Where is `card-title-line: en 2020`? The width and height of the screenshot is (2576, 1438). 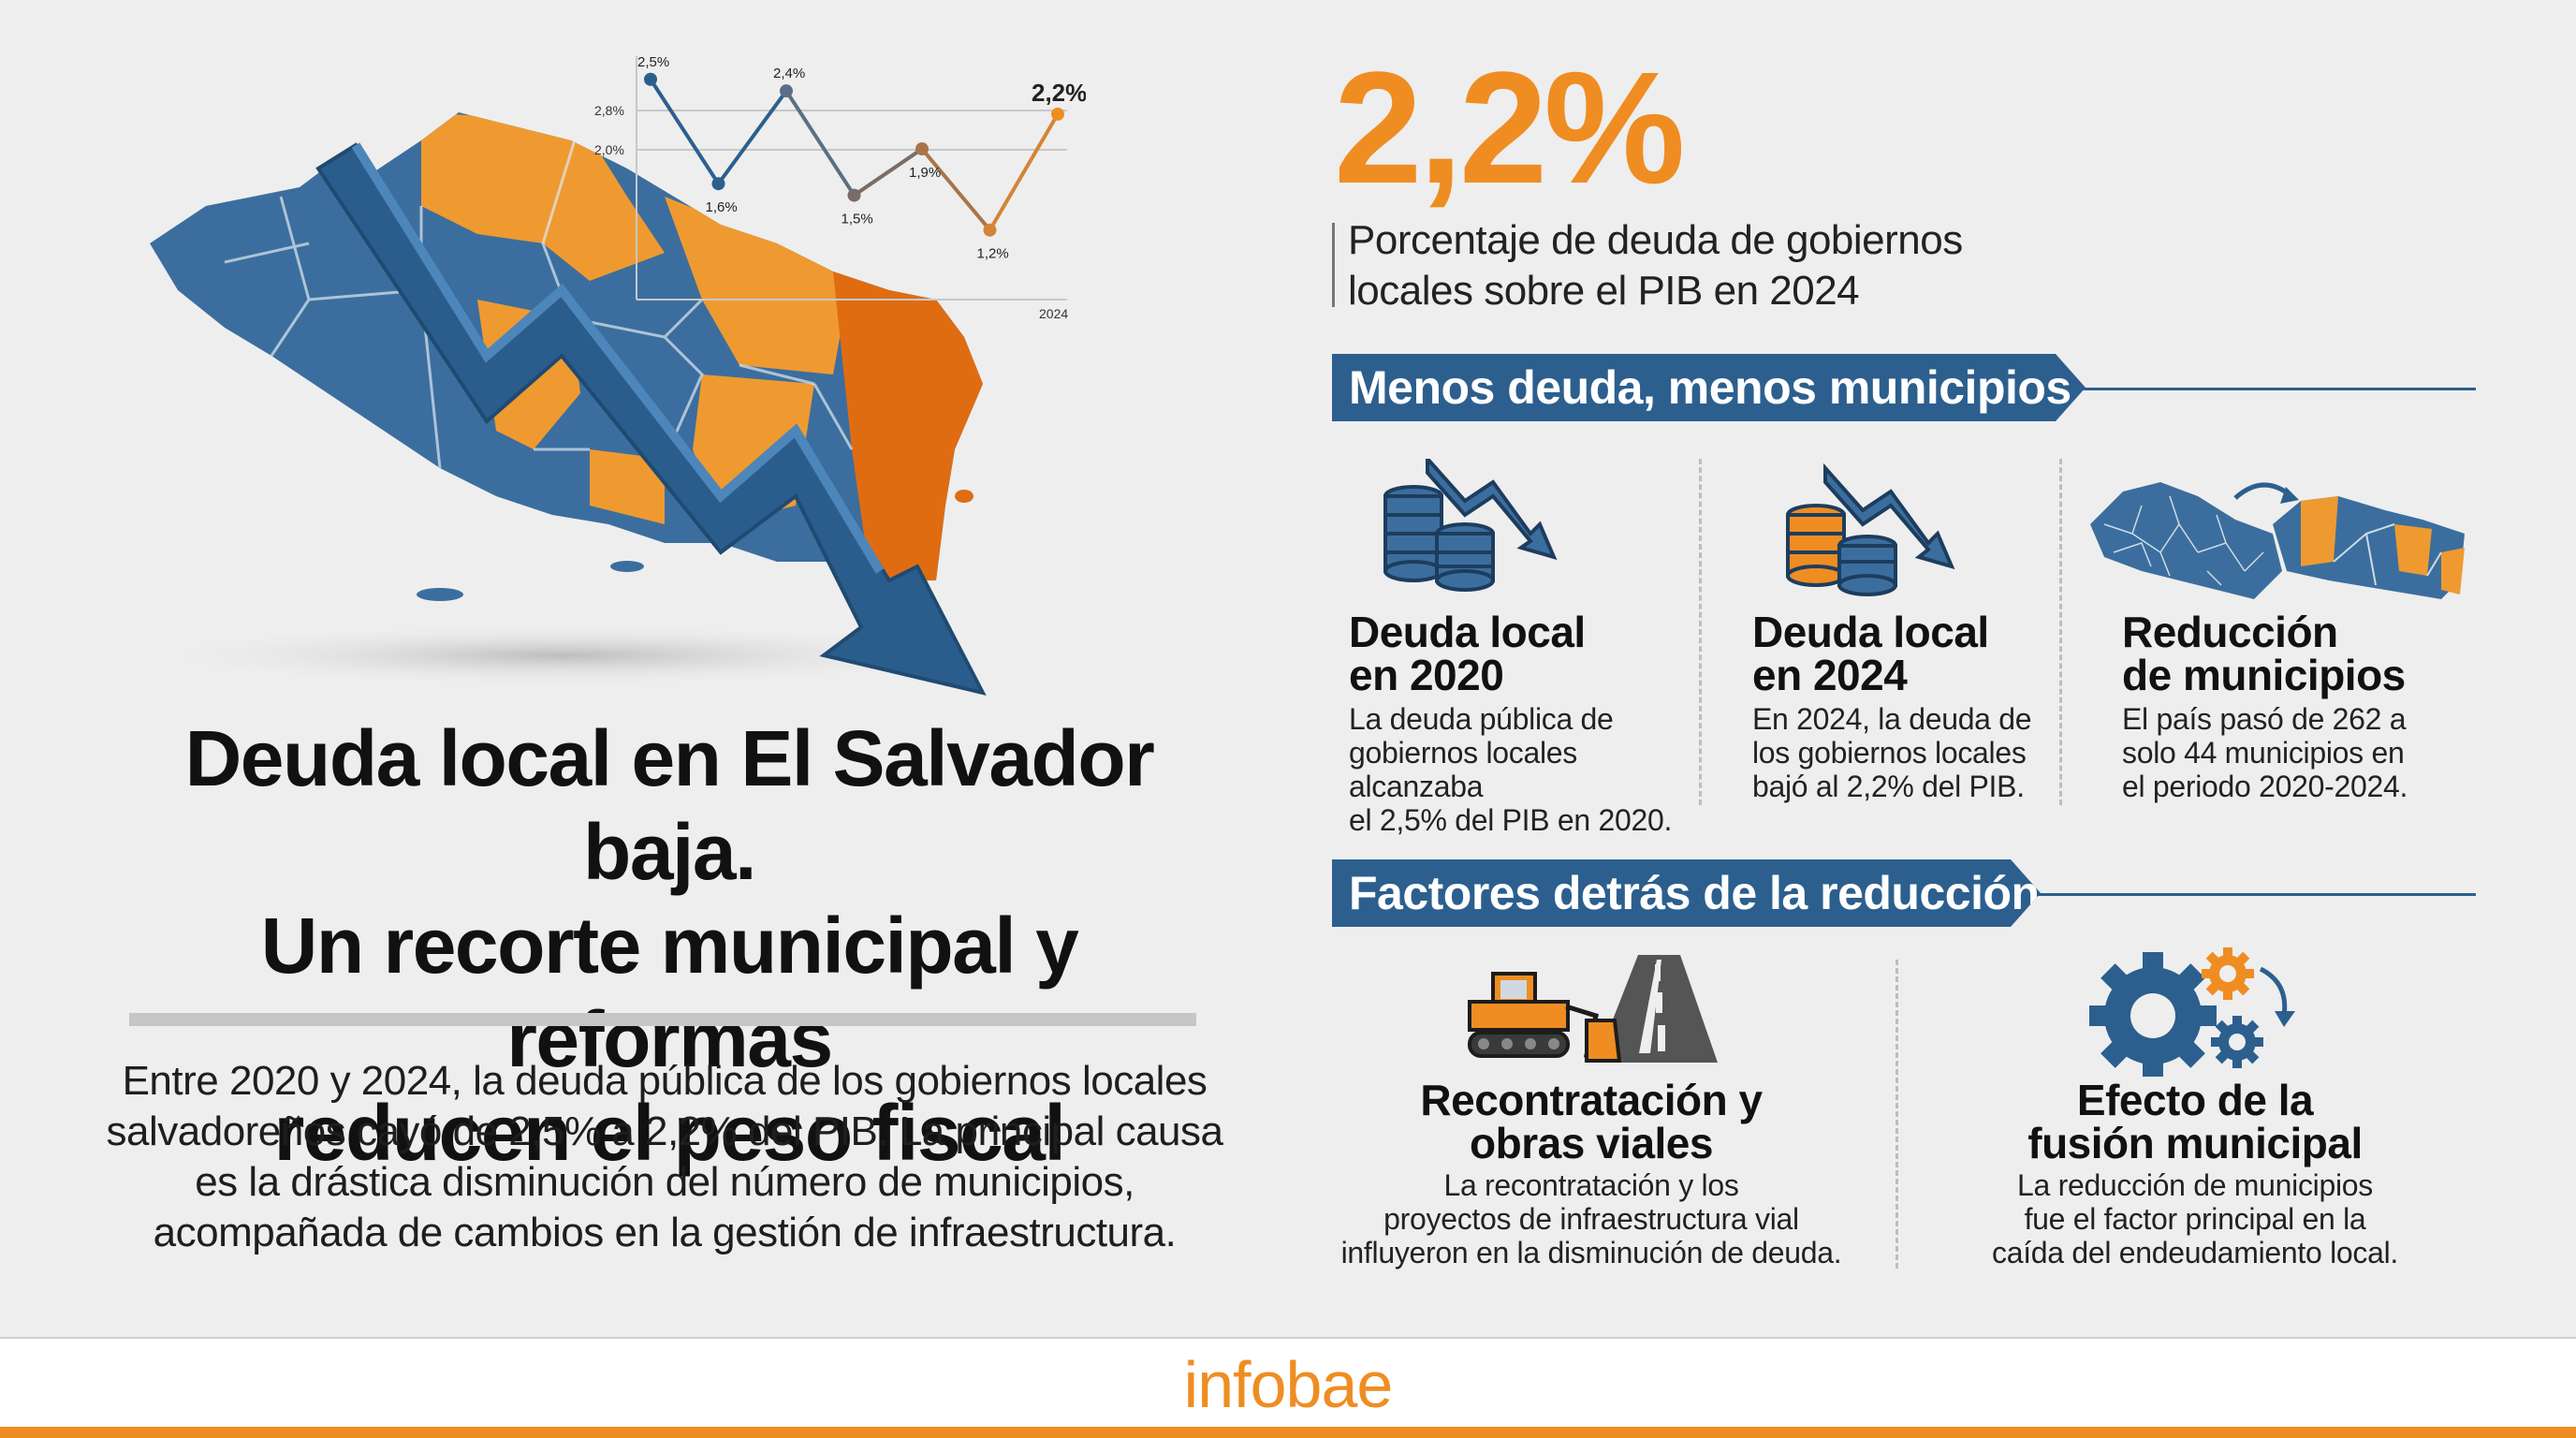
card-title-line: en 2020 is located at coordinates (1426, 675).